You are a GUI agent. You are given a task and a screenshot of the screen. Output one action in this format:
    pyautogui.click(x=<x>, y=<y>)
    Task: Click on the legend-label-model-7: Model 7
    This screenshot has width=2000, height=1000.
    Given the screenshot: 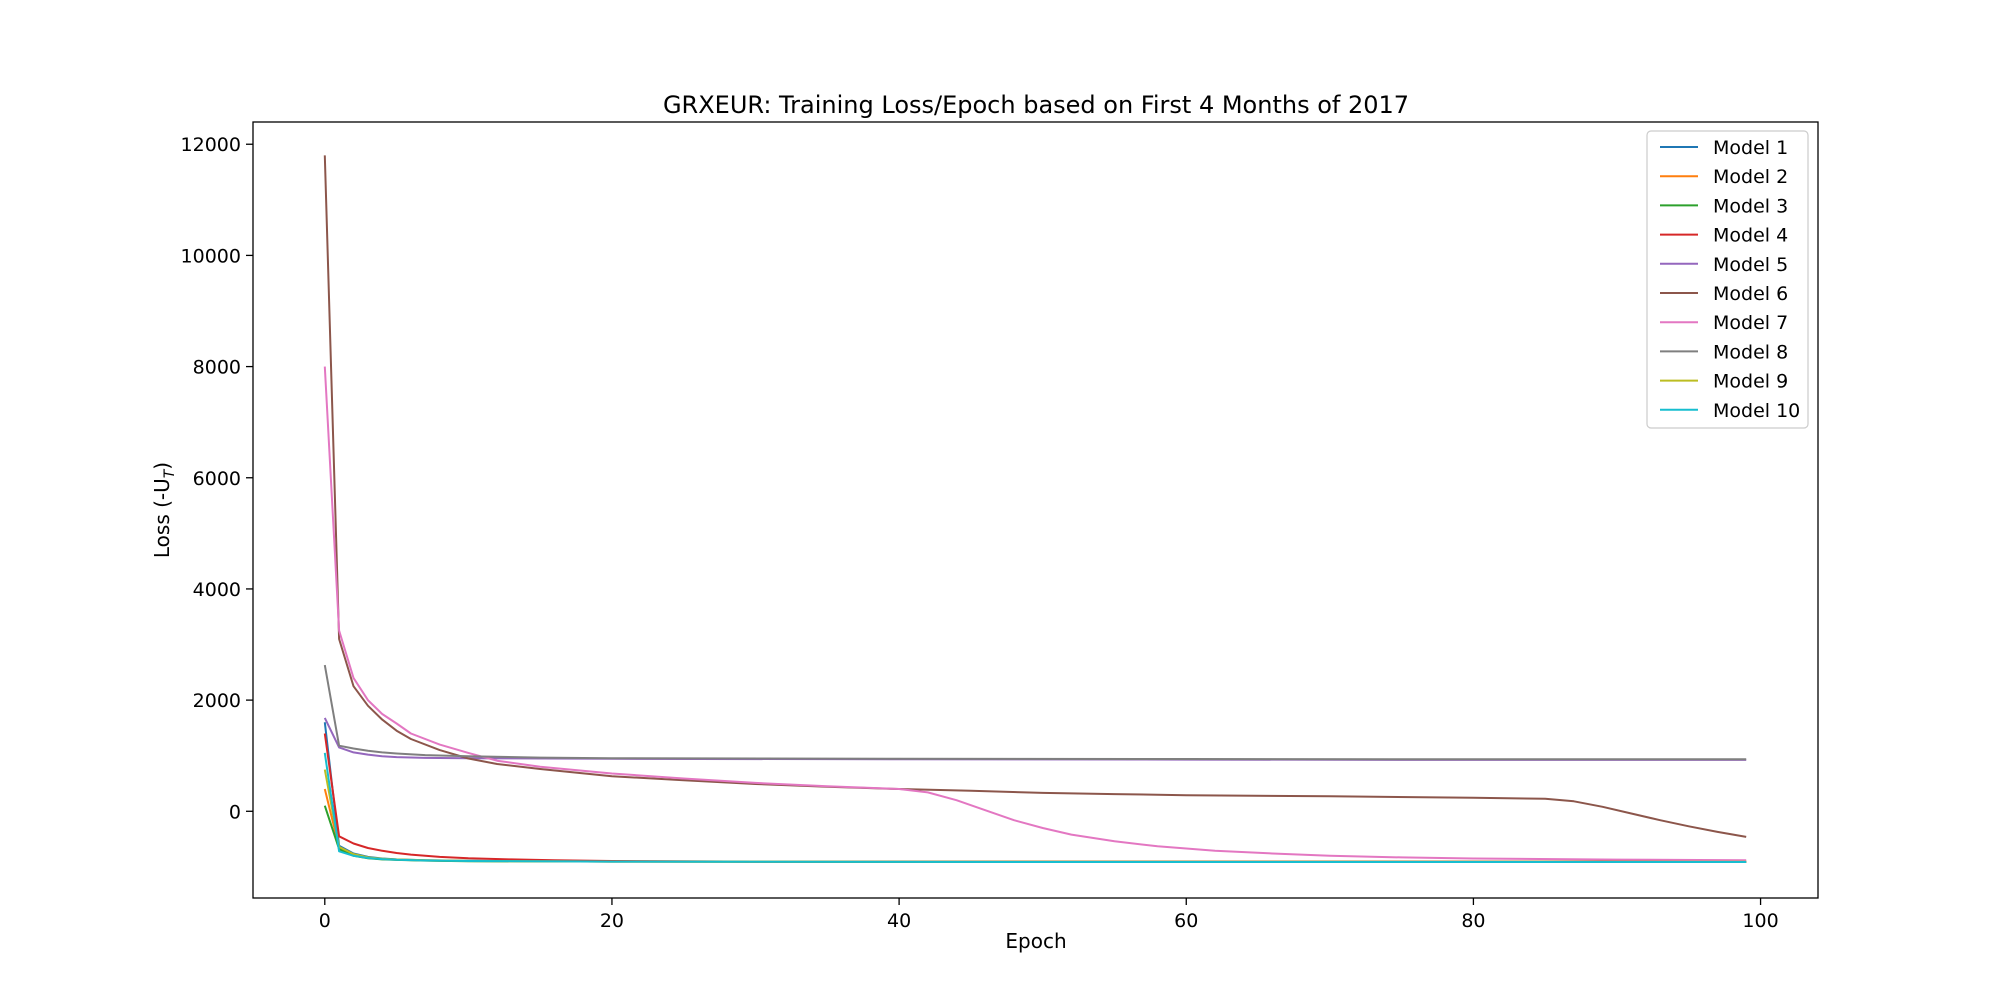 What is the action you would take?
    pyautogui.click(x=1750, y=323)
    